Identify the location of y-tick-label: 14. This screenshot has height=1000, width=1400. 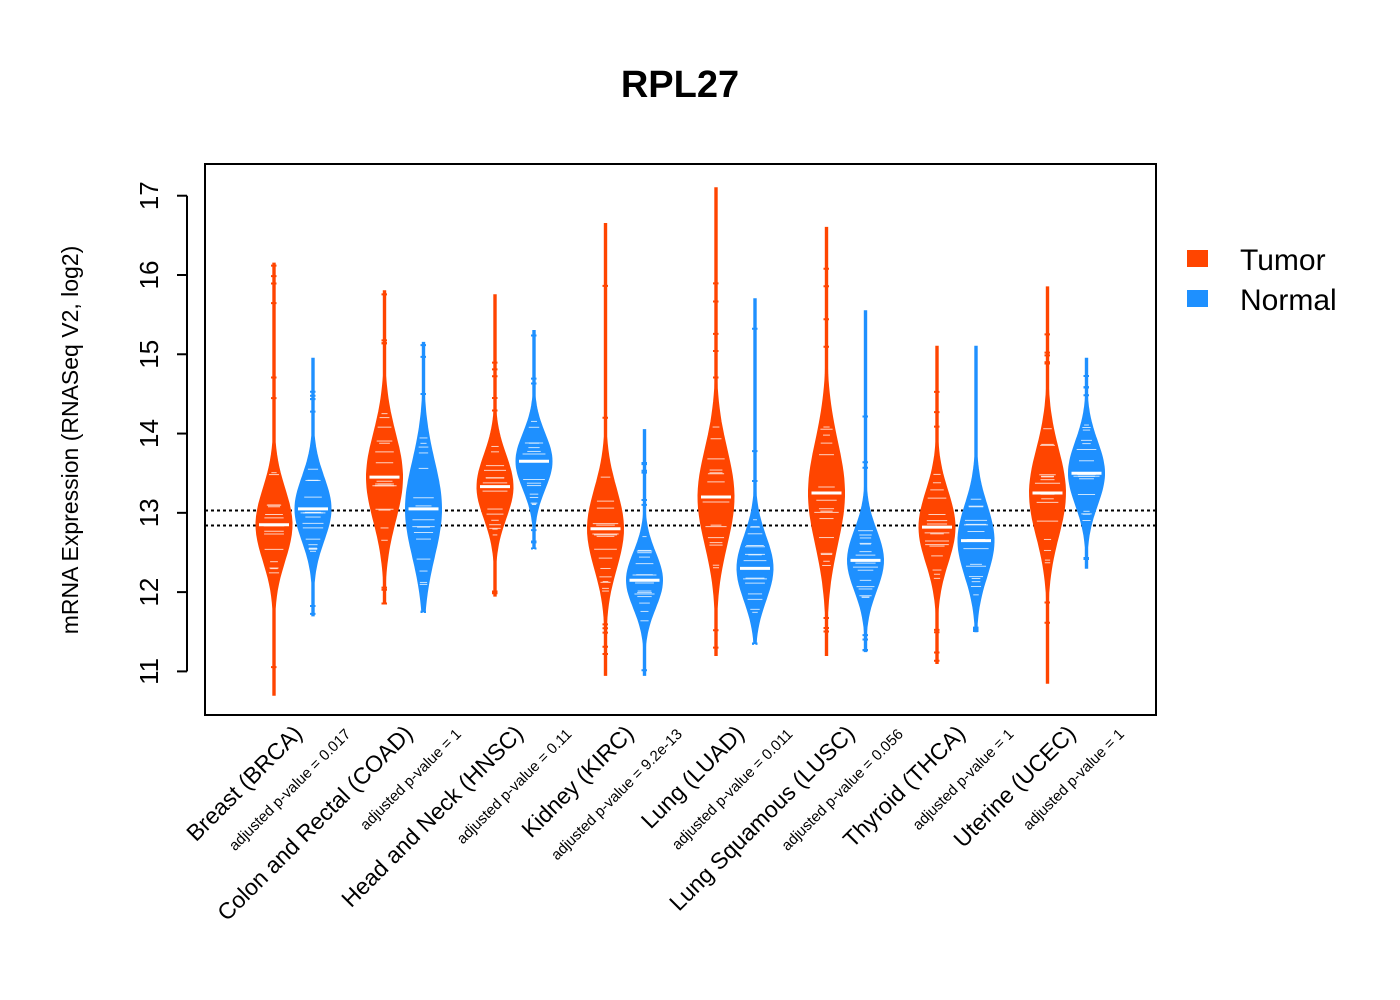
(149, 433).